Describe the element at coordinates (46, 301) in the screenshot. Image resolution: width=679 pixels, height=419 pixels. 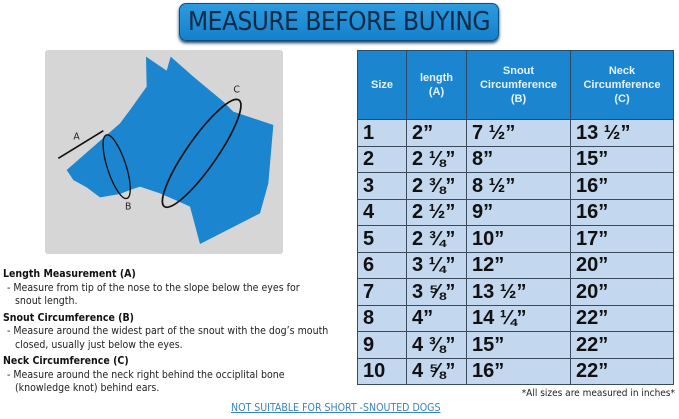
I see `instruction-text: snout length.` at that location.